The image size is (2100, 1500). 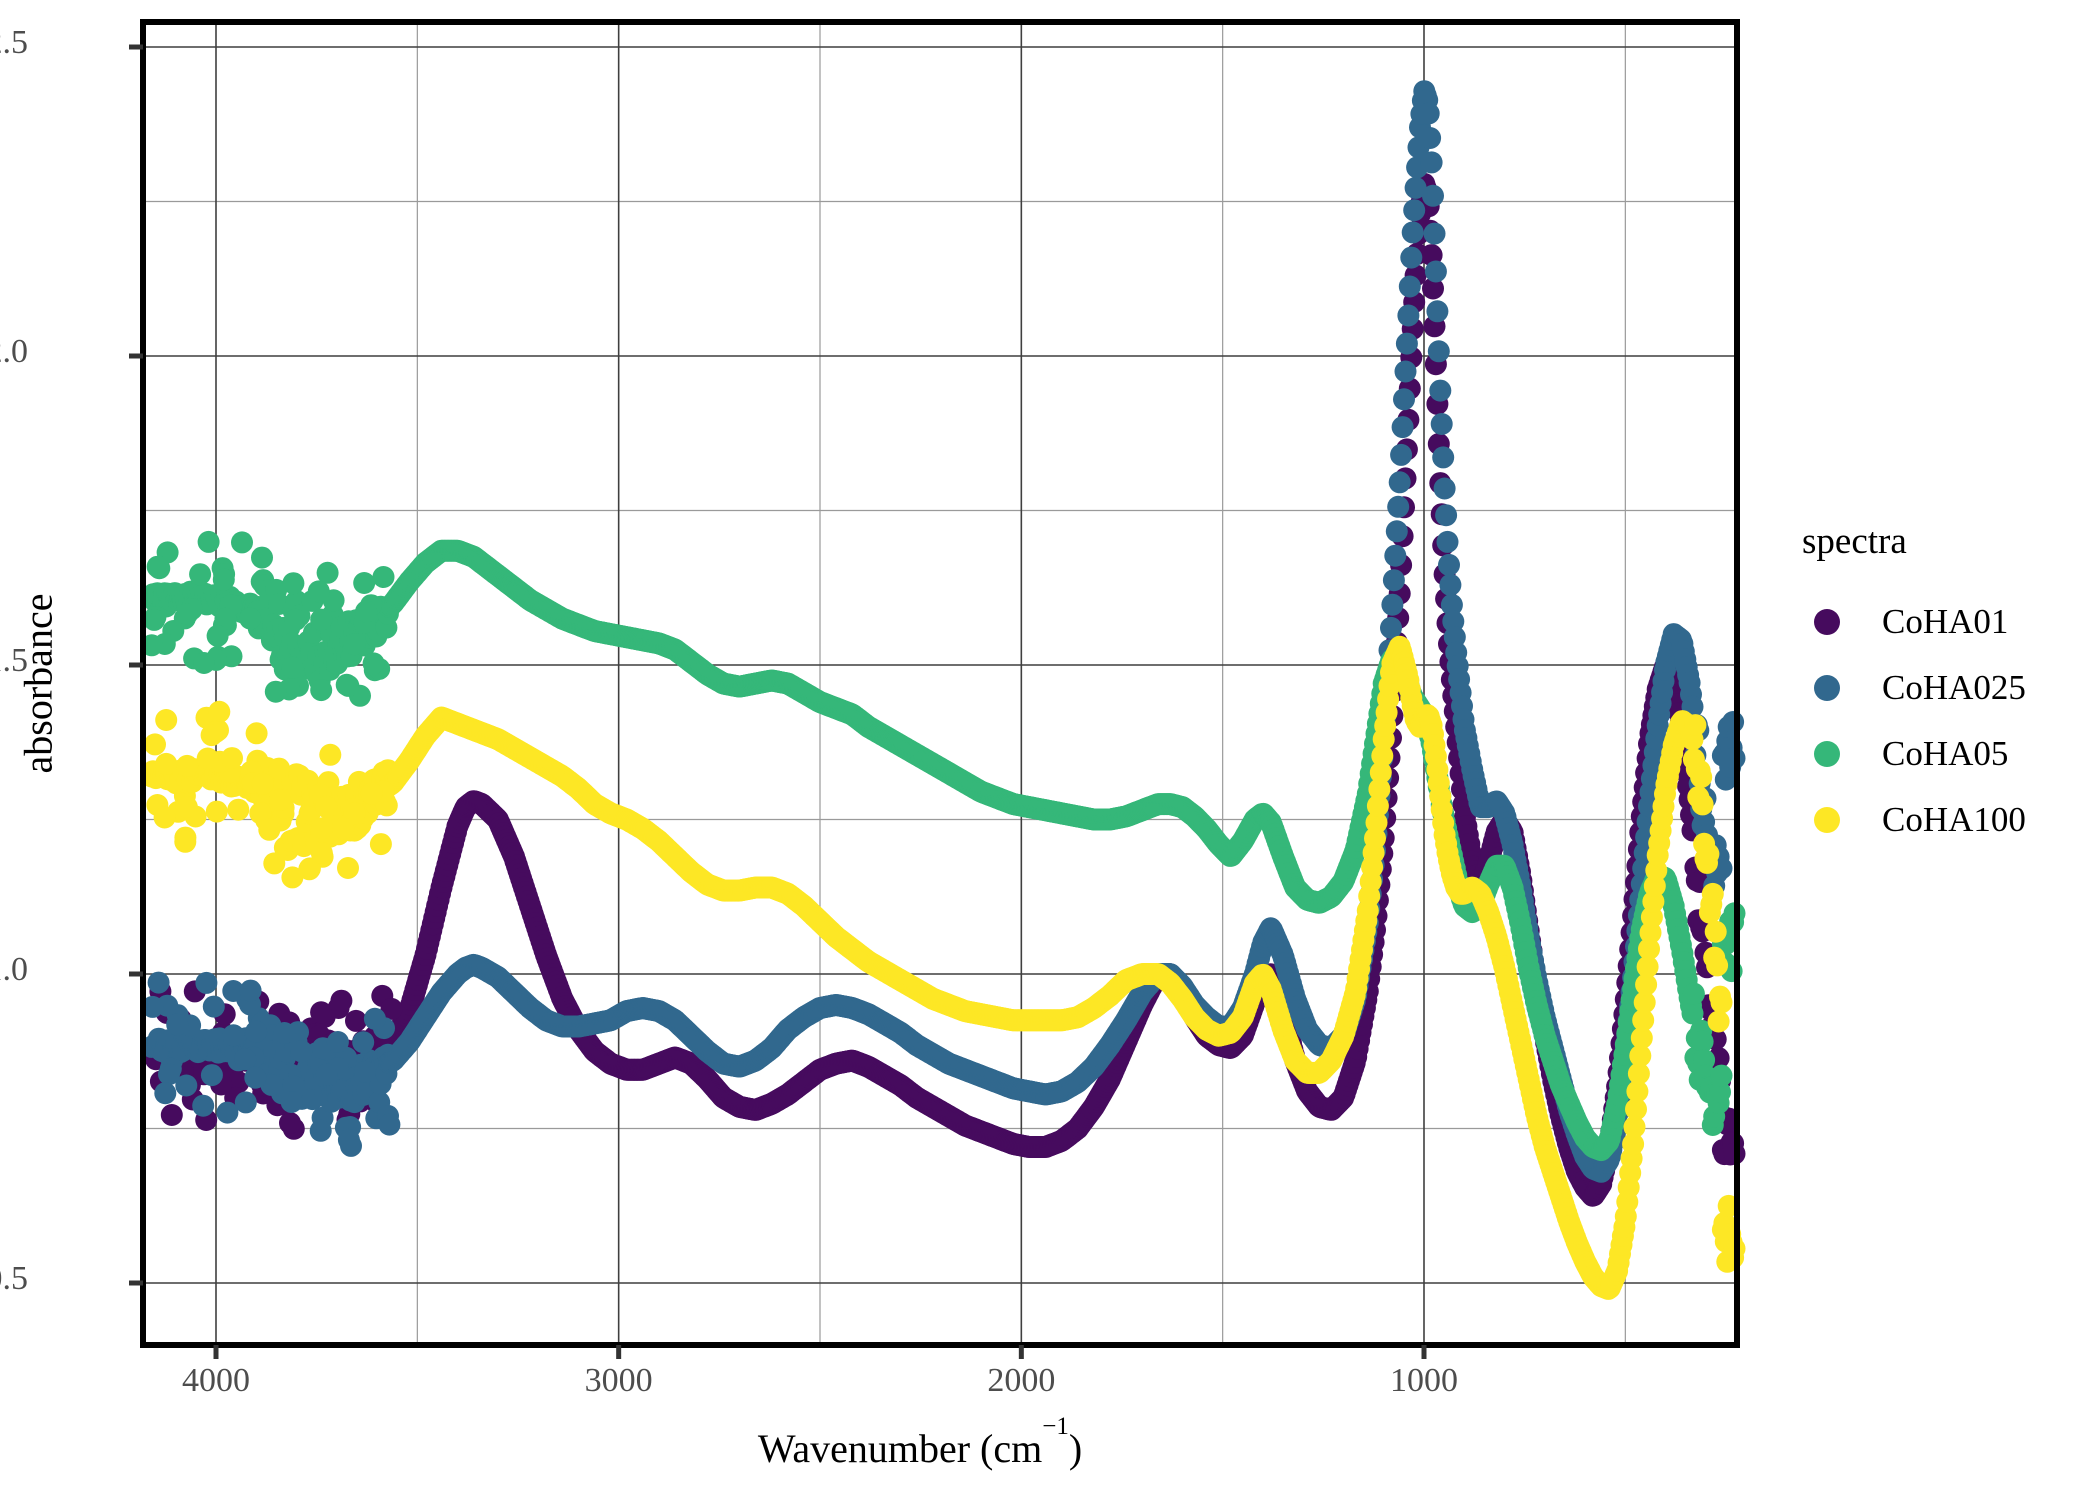 I want to click on x-axis-title: Wavenumber (cm−1), so click(x=920, y=1442).